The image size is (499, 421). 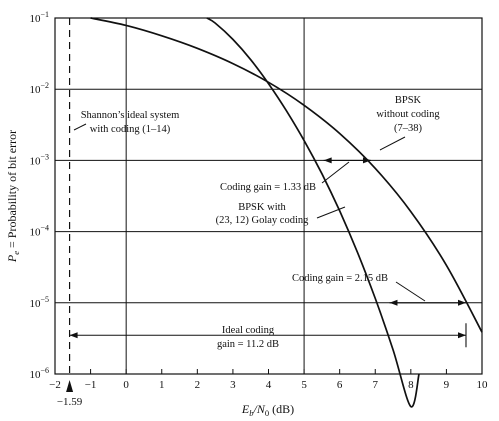 What do you see at coordinates (80, 127) in the screenshot?
I see `annotation-shannon-leader` at bounding box center [80, 127].